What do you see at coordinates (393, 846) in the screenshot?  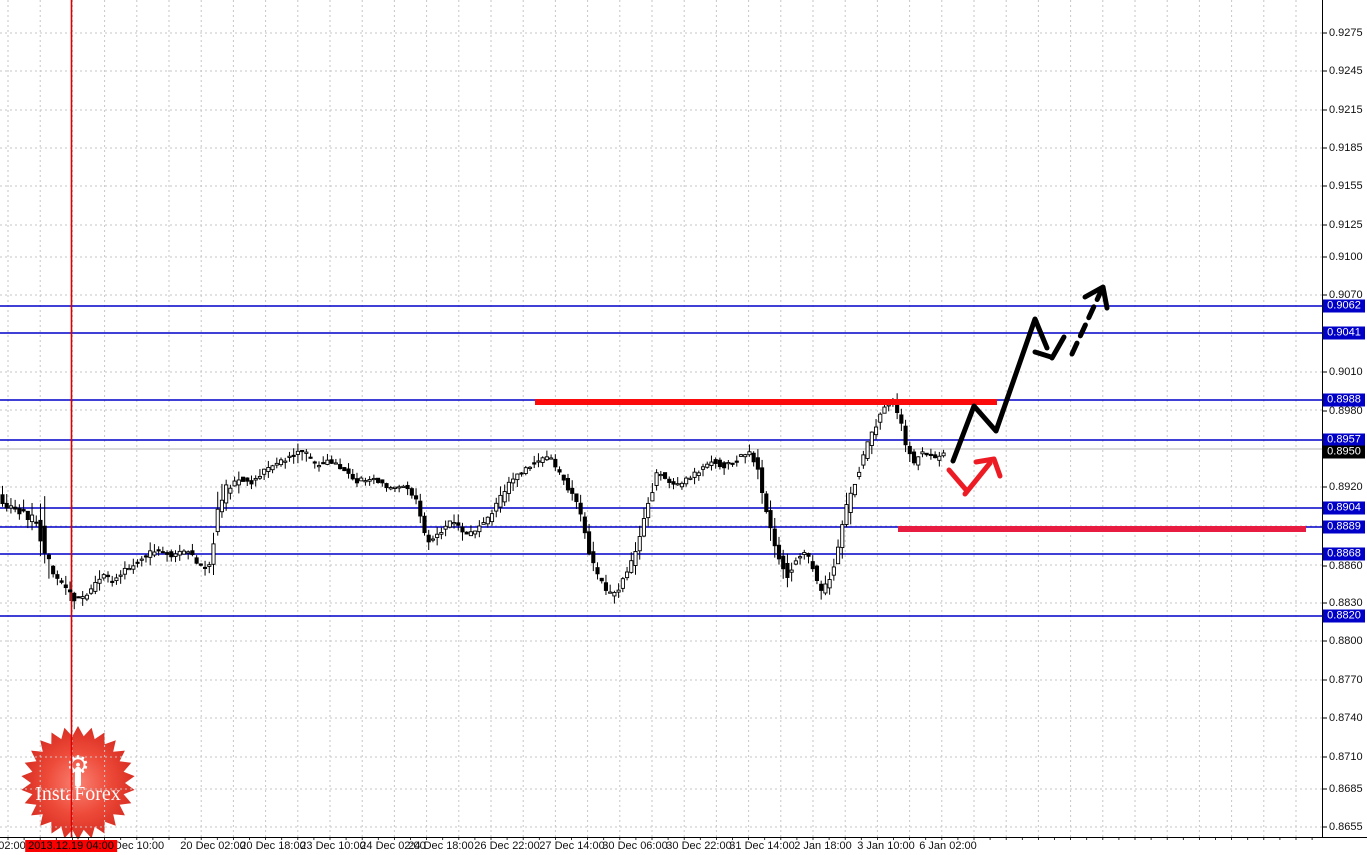 I see `time-tick-label: 24 Dec 02:00` at bounding box center [393, 846].